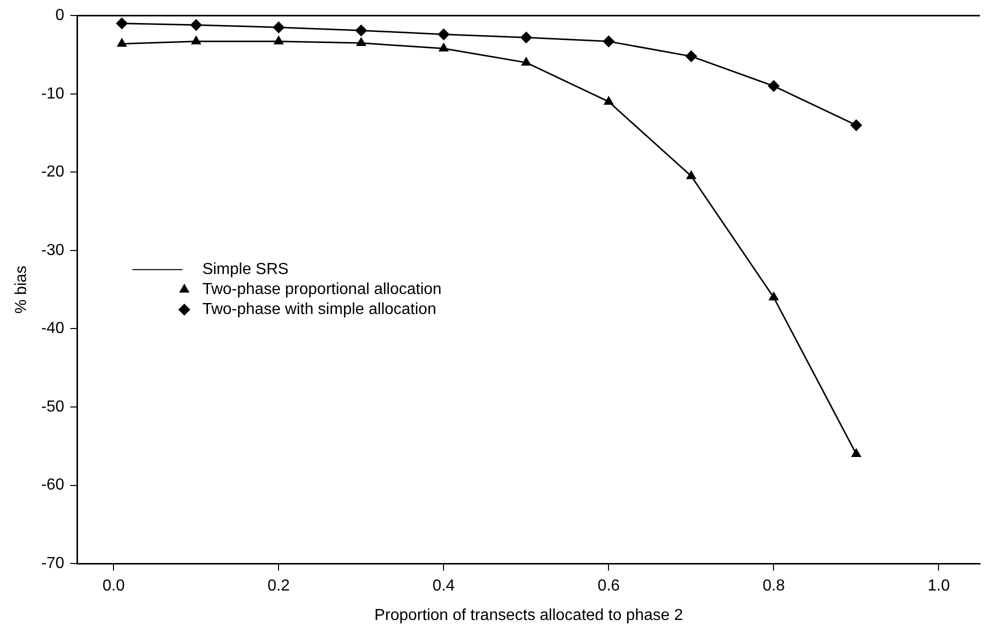 Image resolution: width=986 pixels, height=635 pixels. Describe the element at coordinates (52, 250) in the screenshot. I see `y-tick-label: -30` at that location.